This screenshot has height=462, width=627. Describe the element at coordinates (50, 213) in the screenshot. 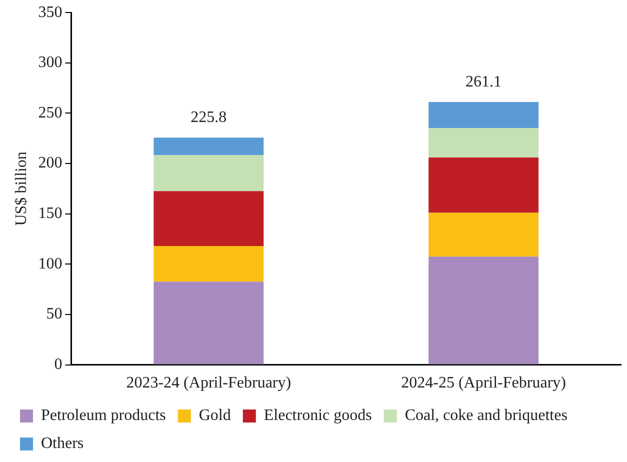

I see `y-tick-label: 150` at that location.